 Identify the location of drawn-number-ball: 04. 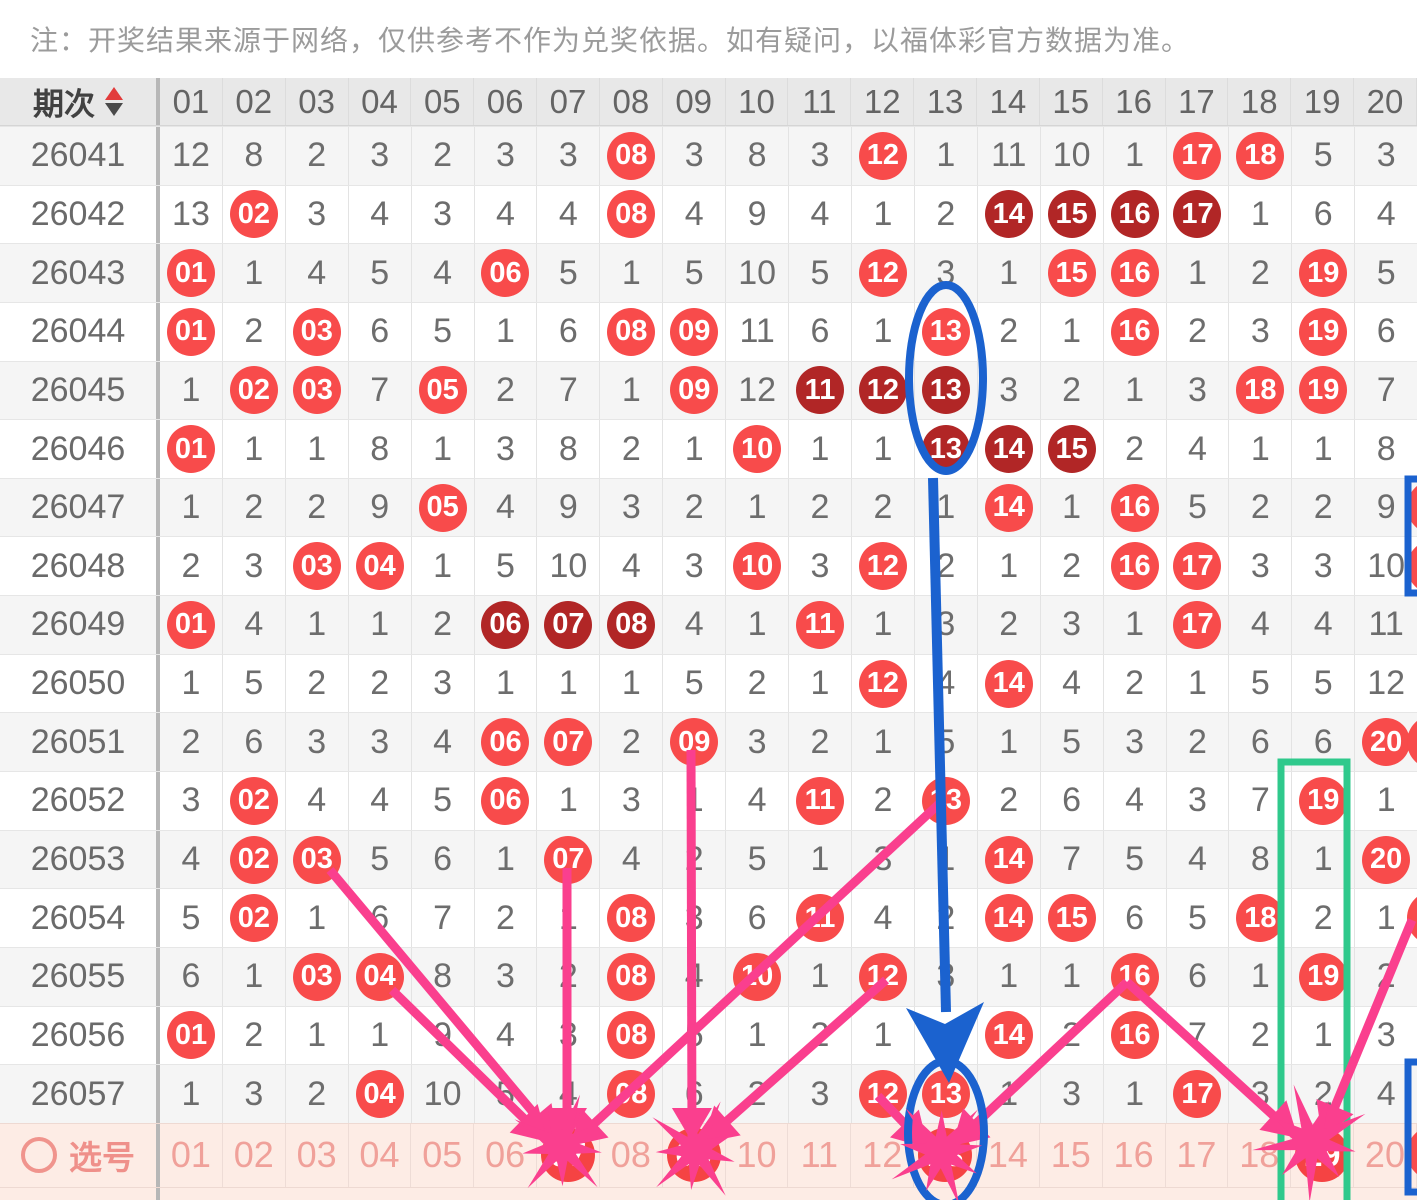
(379, 1094).